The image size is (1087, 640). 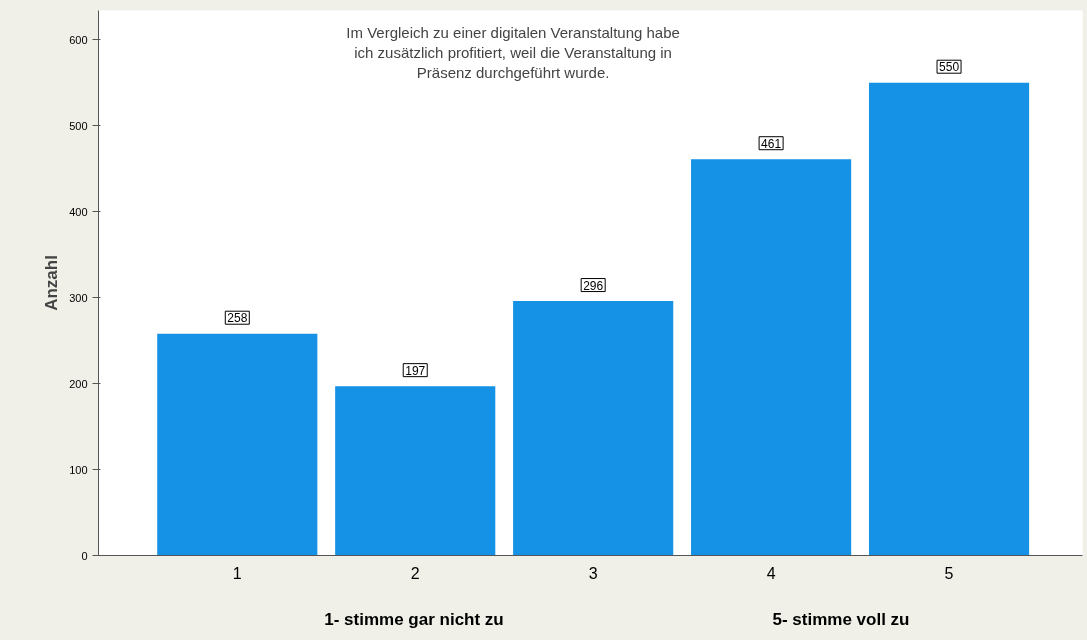 I want to click on x-tick-label: 5, so click(x=949, y=573).